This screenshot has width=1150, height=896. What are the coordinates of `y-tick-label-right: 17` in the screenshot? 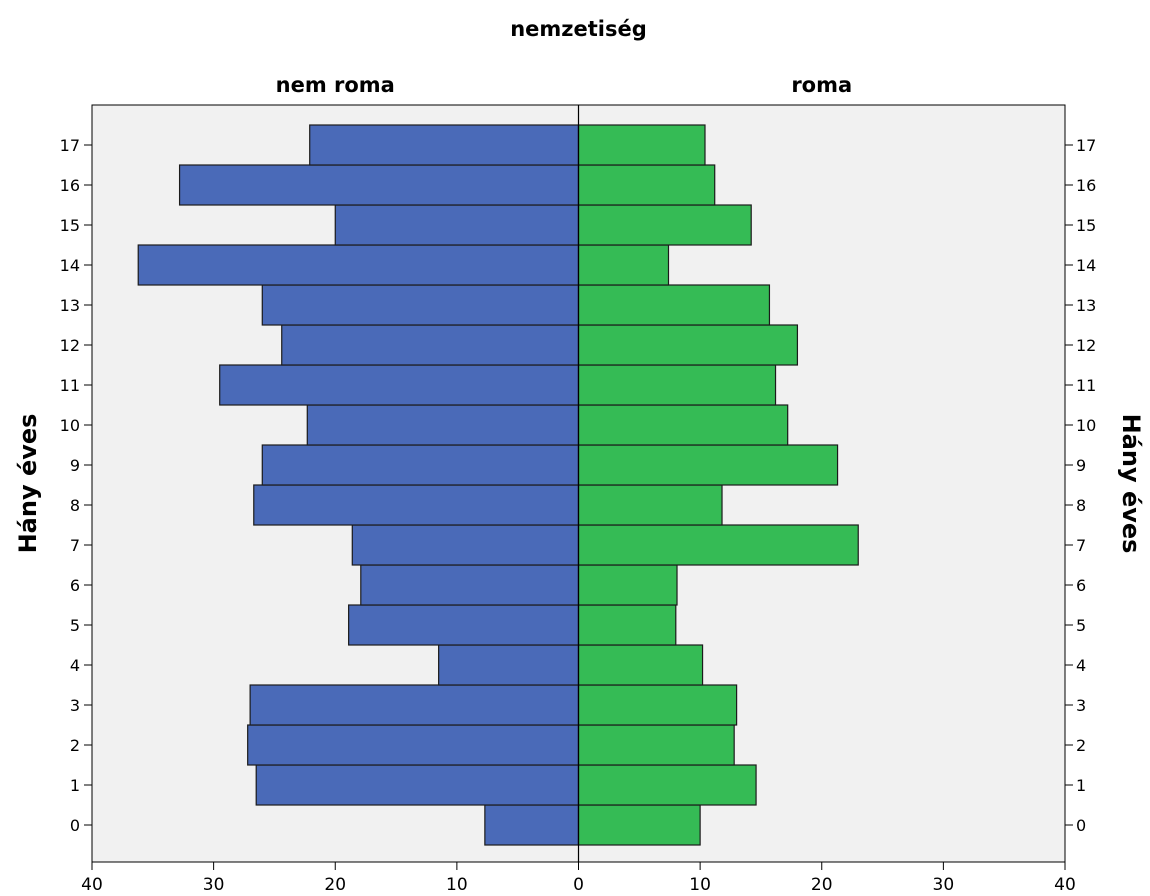 It's located at (1086, 145).